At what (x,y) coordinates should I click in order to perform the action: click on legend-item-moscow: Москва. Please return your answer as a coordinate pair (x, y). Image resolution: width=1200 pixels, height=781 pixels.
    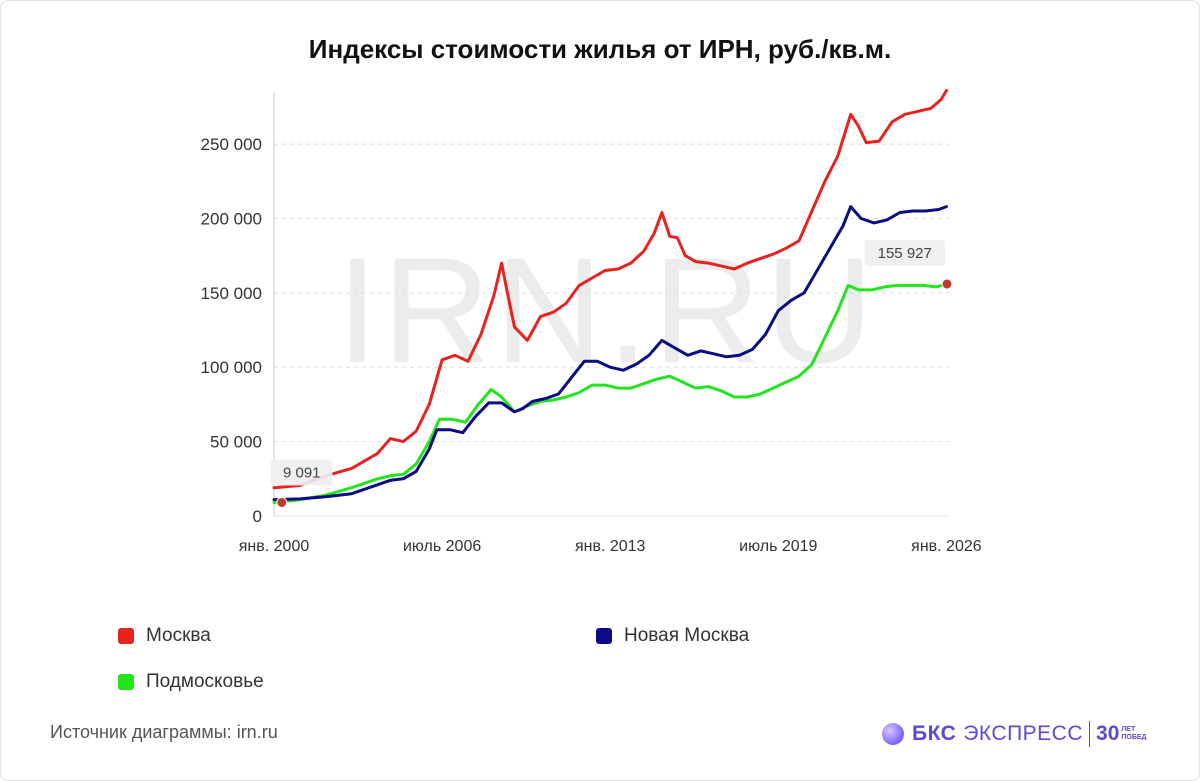
    Looking at the image, I should click on (164, 636).